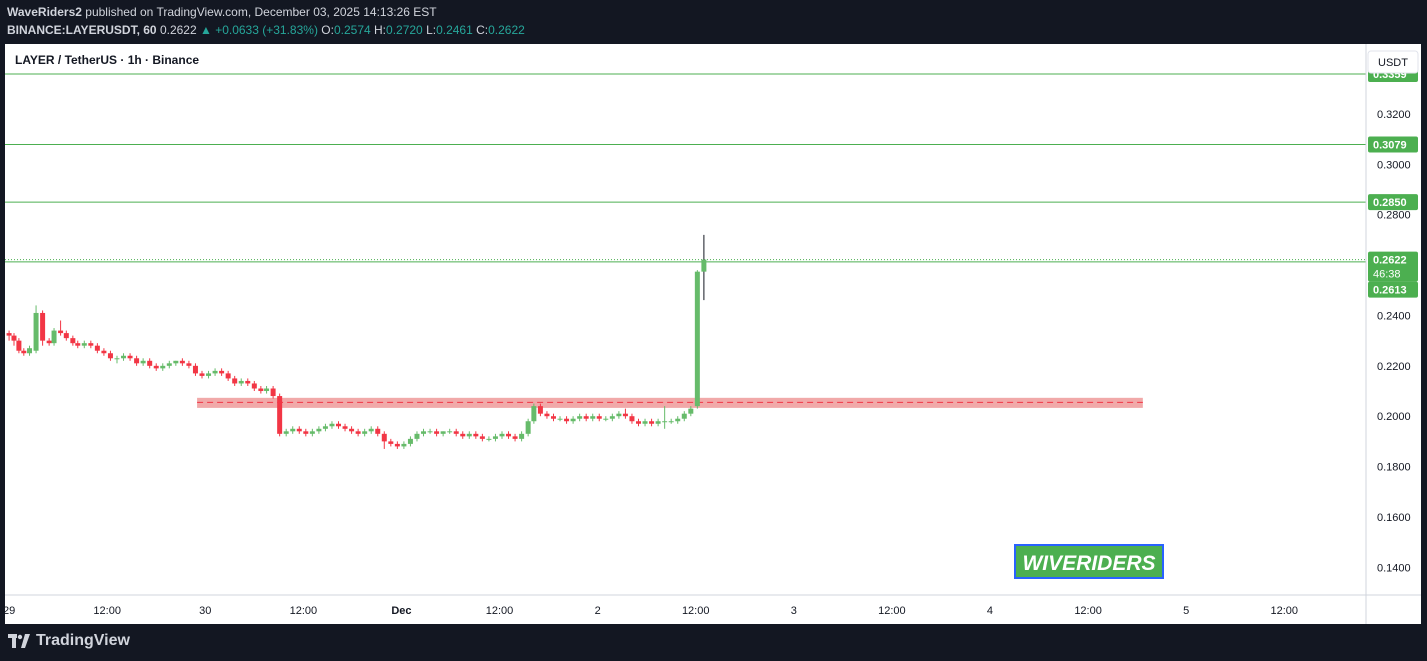 Image resolution: width=1427 pixels, height=661 pixels. Describe the element at coordinates (1393, 266) in the screenshot. I see `last-price-badge: 0.2622 46:38` at that location.